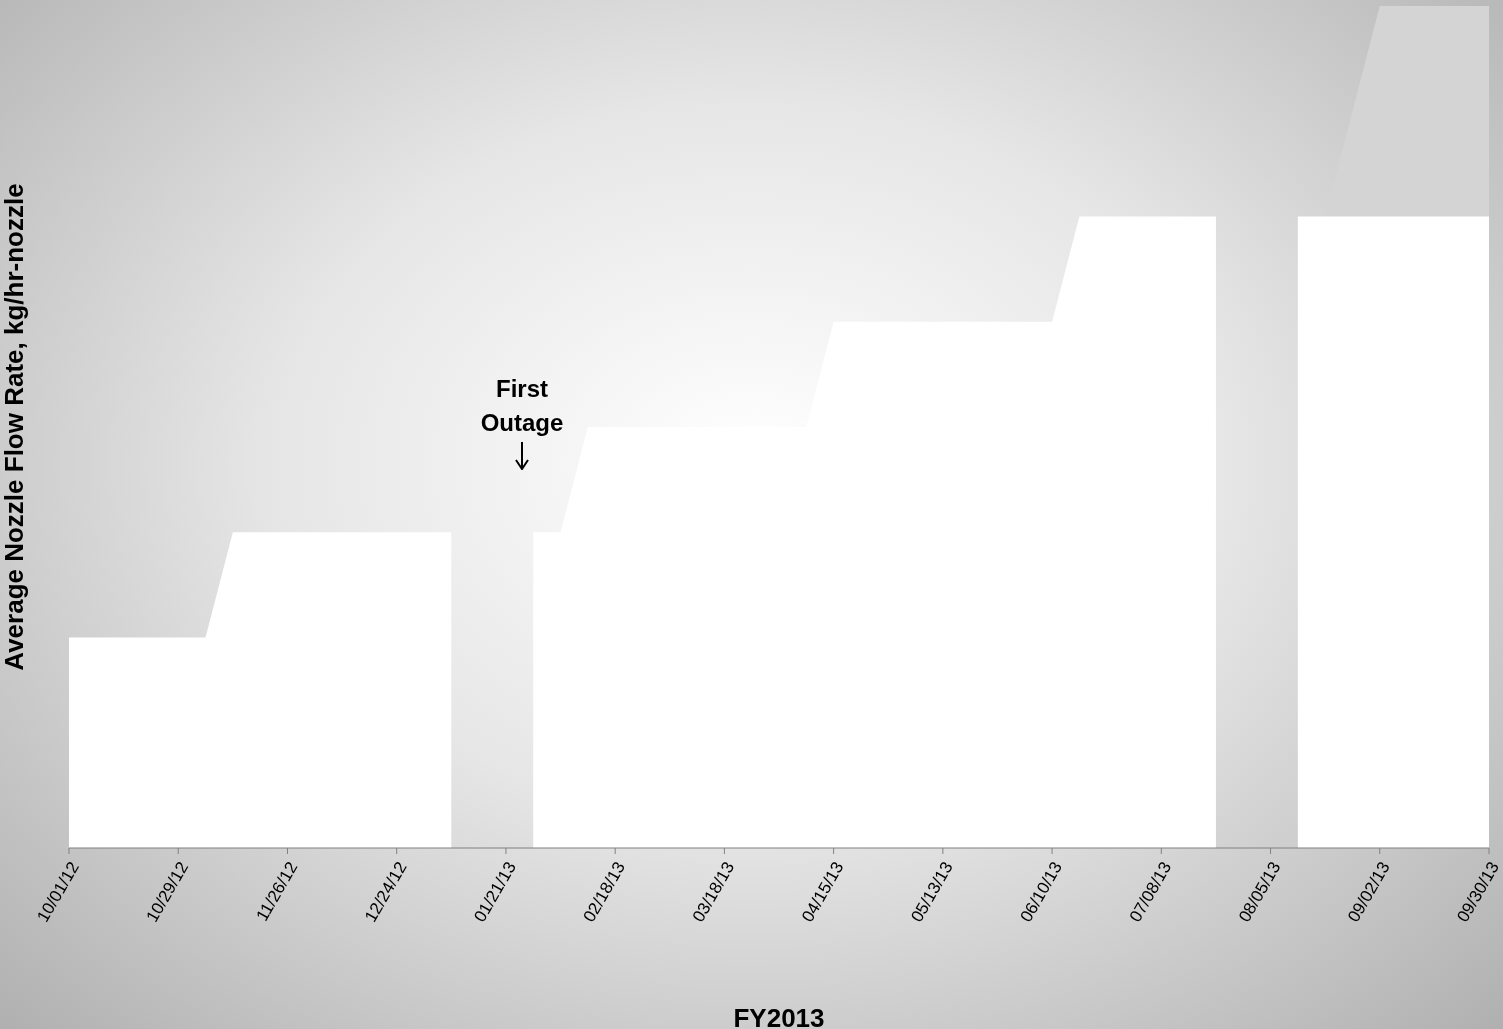 Image resolution: width=1503 pixels, height=1029 pixels. What do you see at coordinates (779, 1016) in the screenshot?
I see `x-axis-title: FY2013` at bounding box center [779, 1016].